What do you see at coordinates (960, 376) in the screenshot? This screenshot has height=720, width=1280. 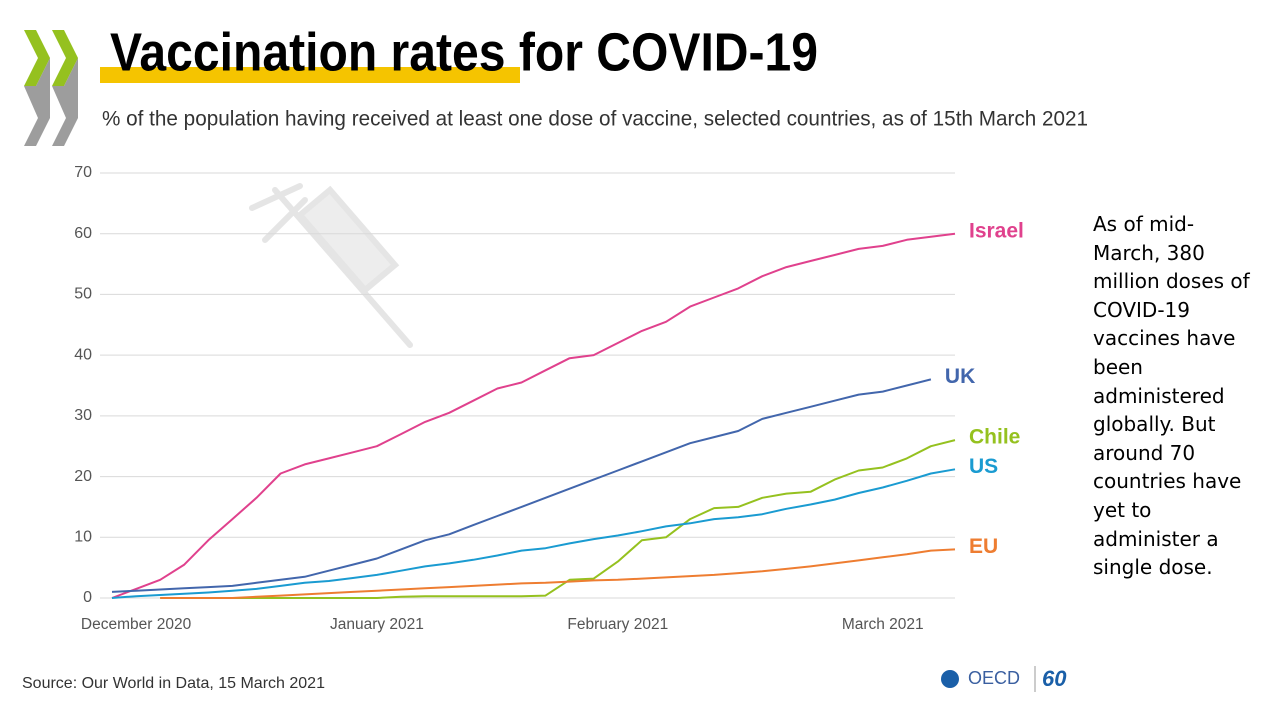 I see `series-label: UK` at bounding box center [960, 376].